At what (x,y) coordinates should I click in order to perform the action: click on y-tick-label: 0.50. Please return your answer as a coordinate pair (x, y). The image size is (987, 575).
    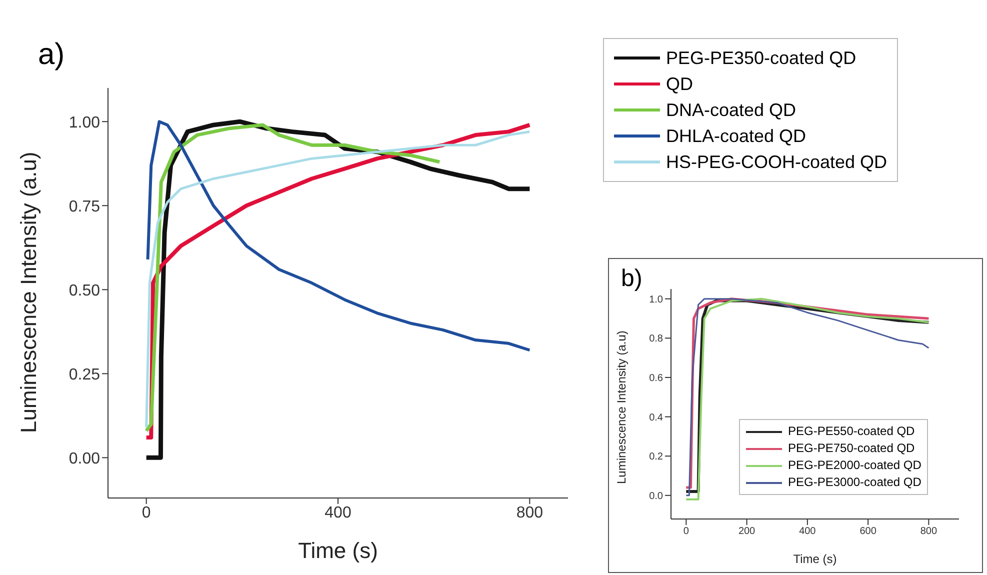
    Looking at the image, I should click on (84, 291).